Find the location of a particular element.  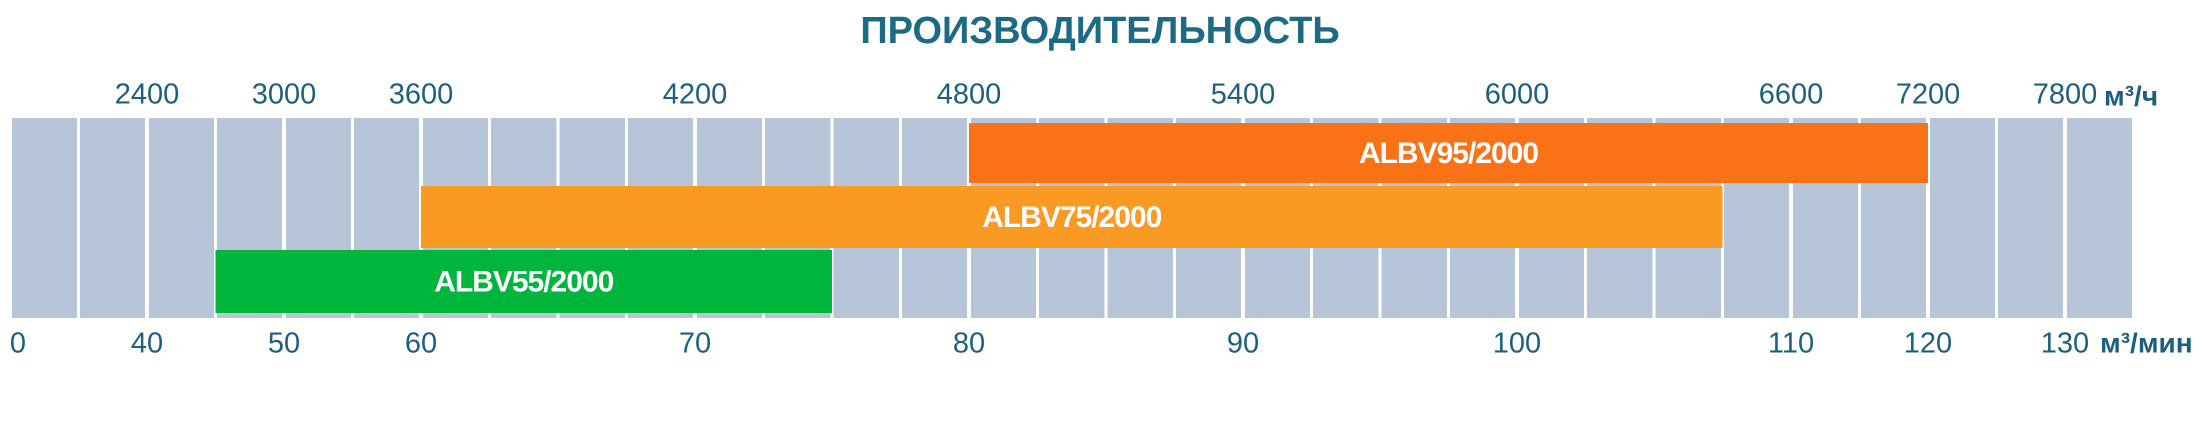

x-tick-label: 100 is located at coordinates (1517, 344).